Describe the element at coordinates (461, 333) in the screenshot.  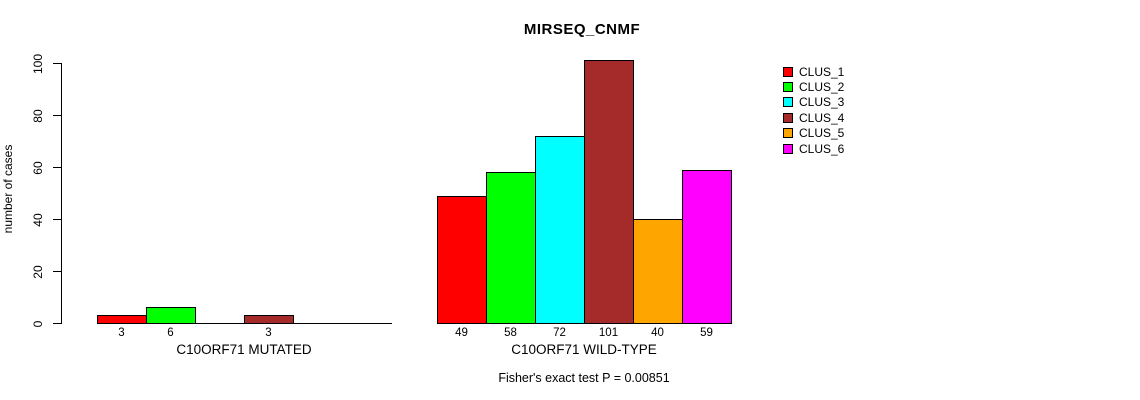
I see `bar-value-label: 49` at that location.